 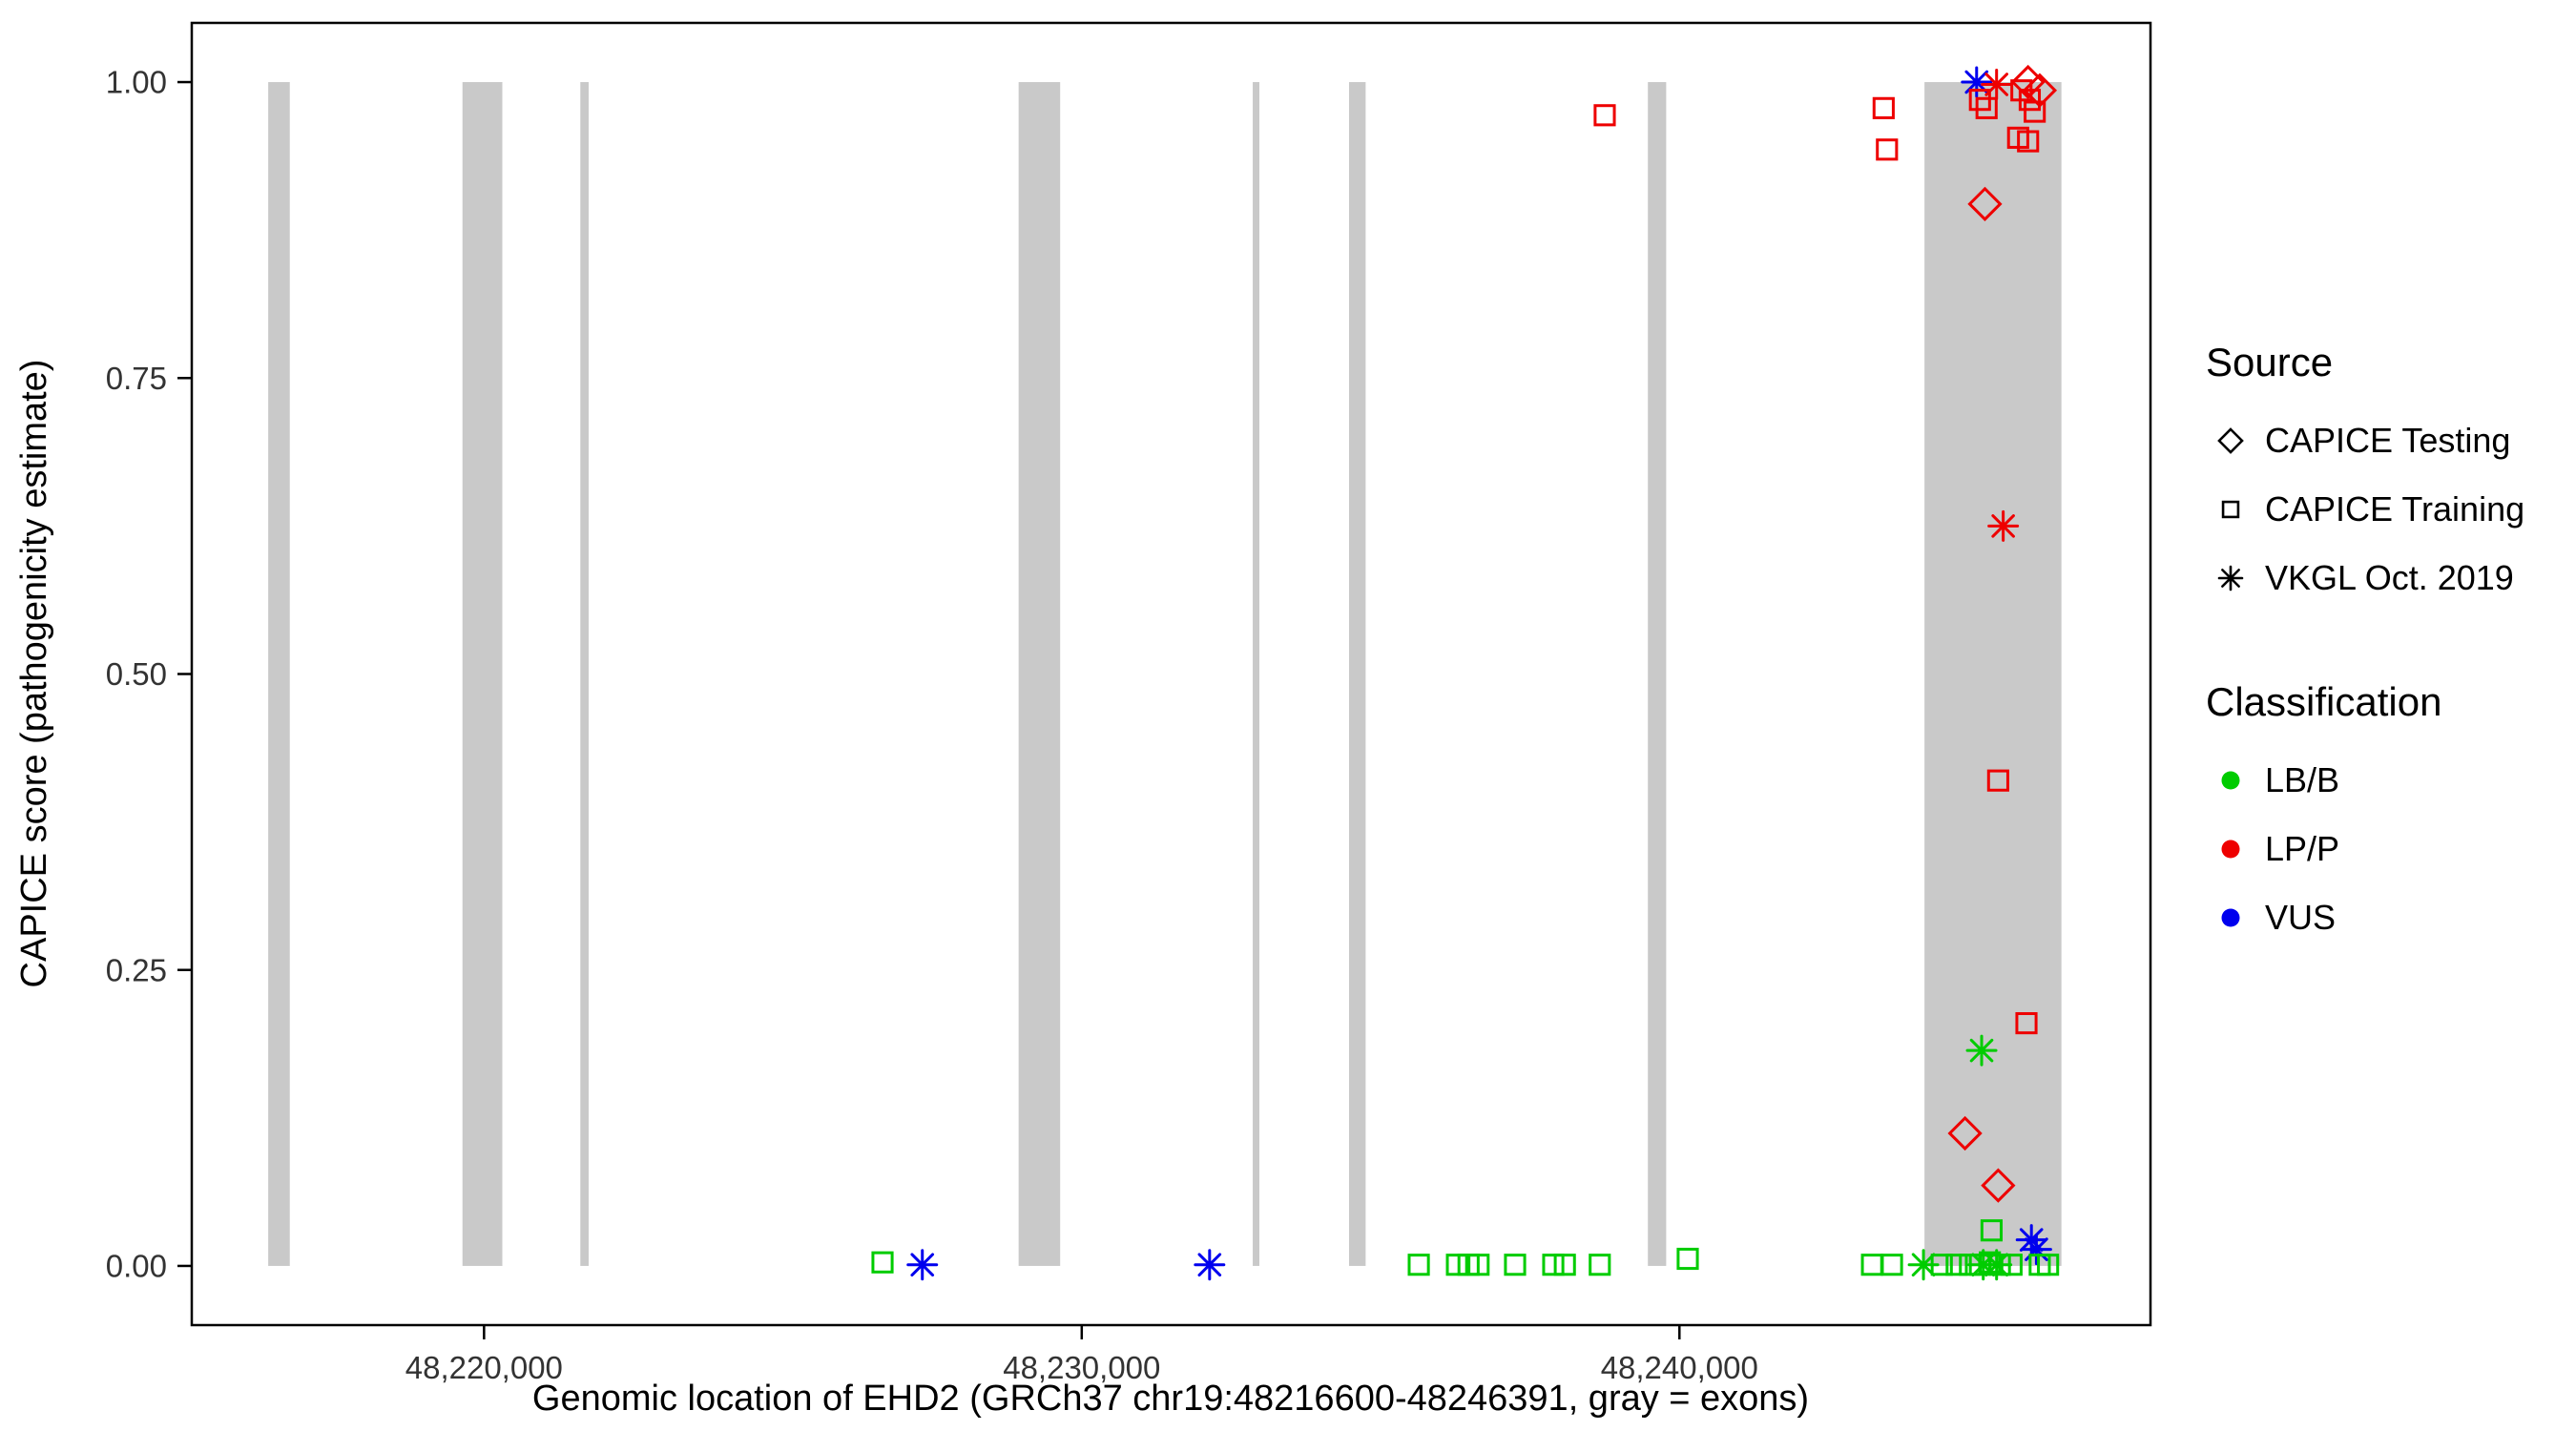 I want to click on x-tick-label: 48,220,000, so click(x=484, y=1367).